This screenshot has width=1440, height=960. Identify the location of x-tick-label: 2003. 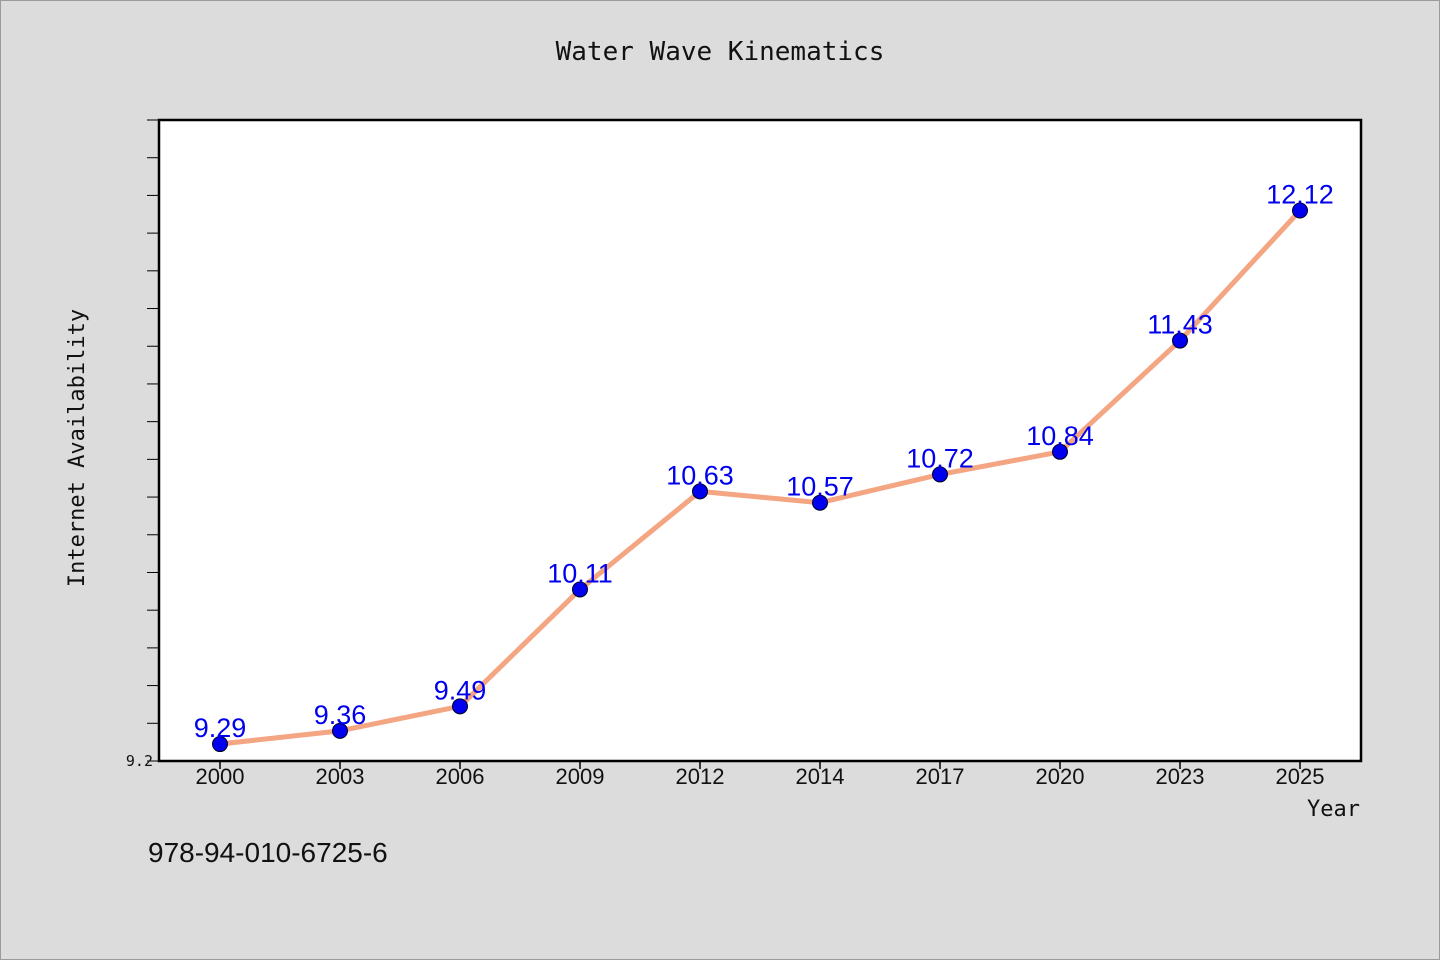
(340, 776).